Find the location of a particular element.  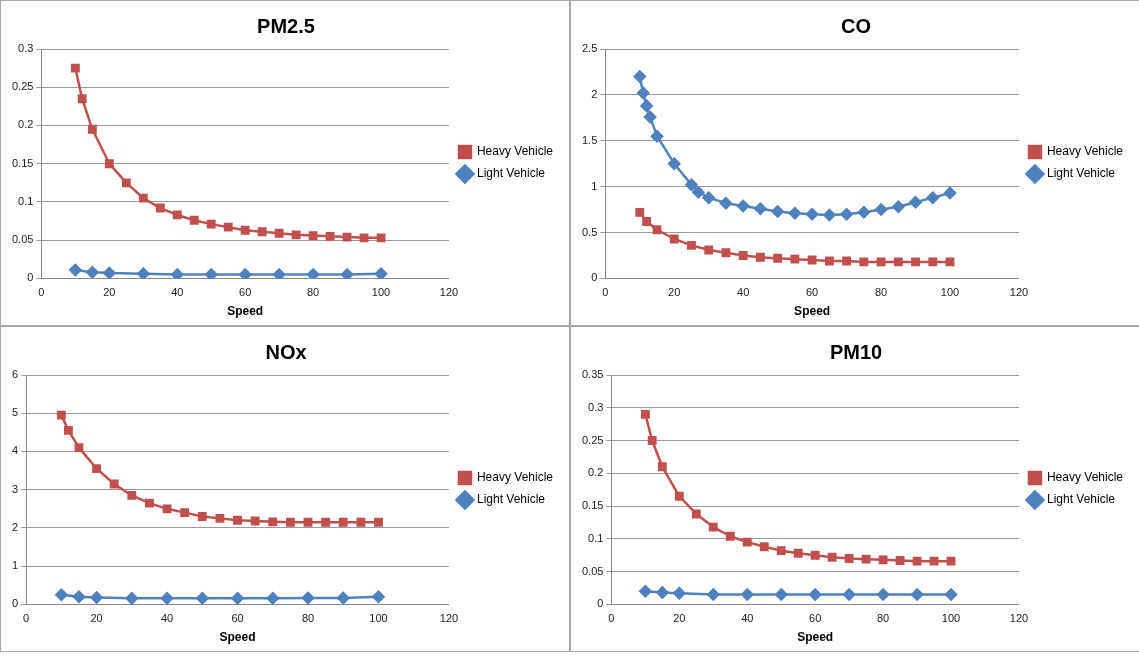

y-tick-label: 0.1 is located at coordinates (596, 537).